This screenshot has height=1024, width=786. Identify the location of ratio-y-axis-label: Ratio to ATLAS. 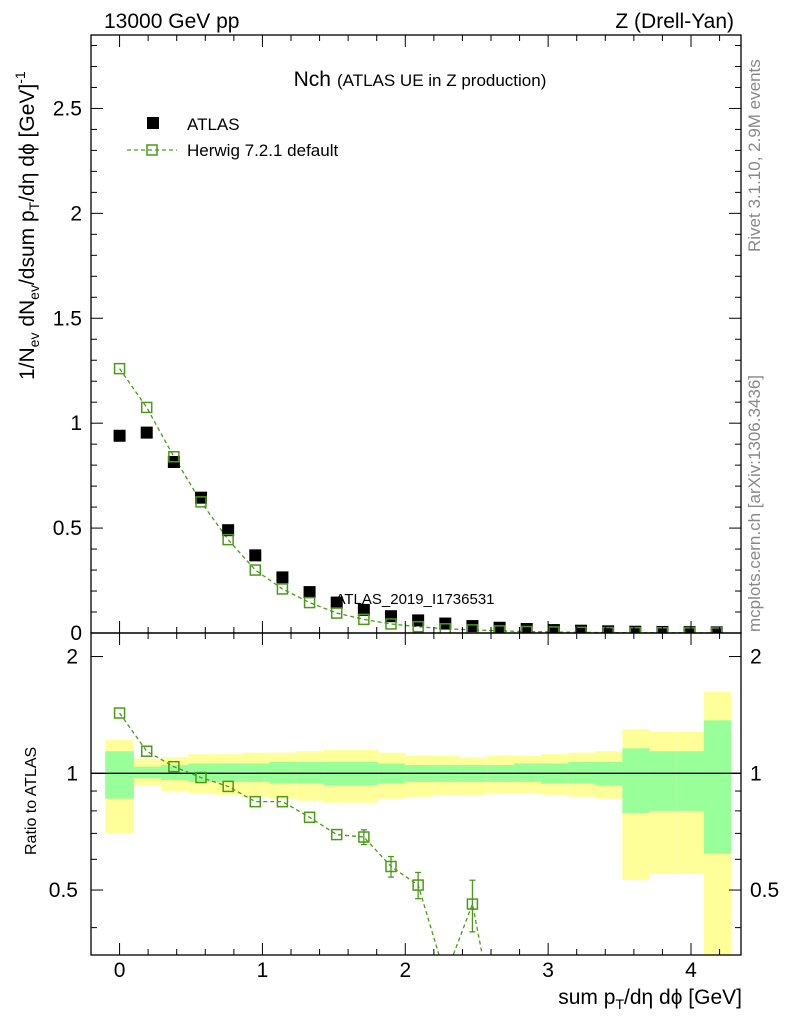
(31, 801).